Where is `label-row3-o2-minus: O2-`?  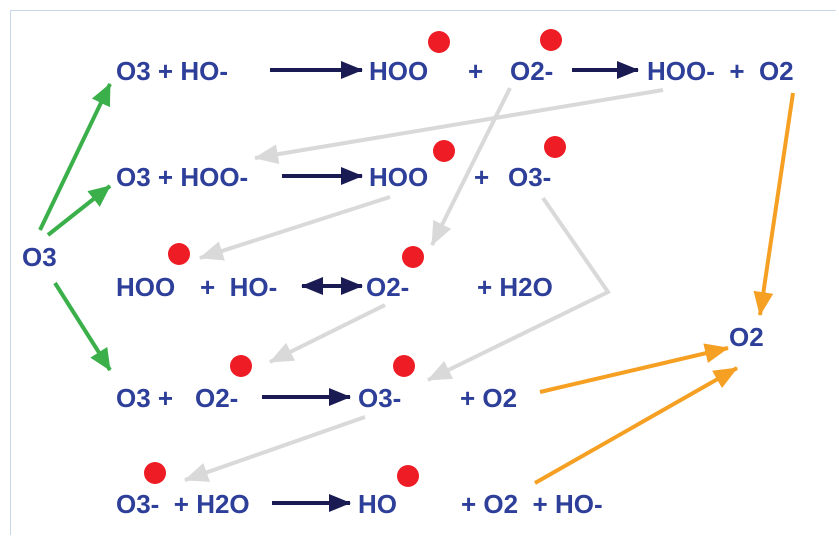 label-row3-o2-minus: O2- is located at coordinates (387, 287).